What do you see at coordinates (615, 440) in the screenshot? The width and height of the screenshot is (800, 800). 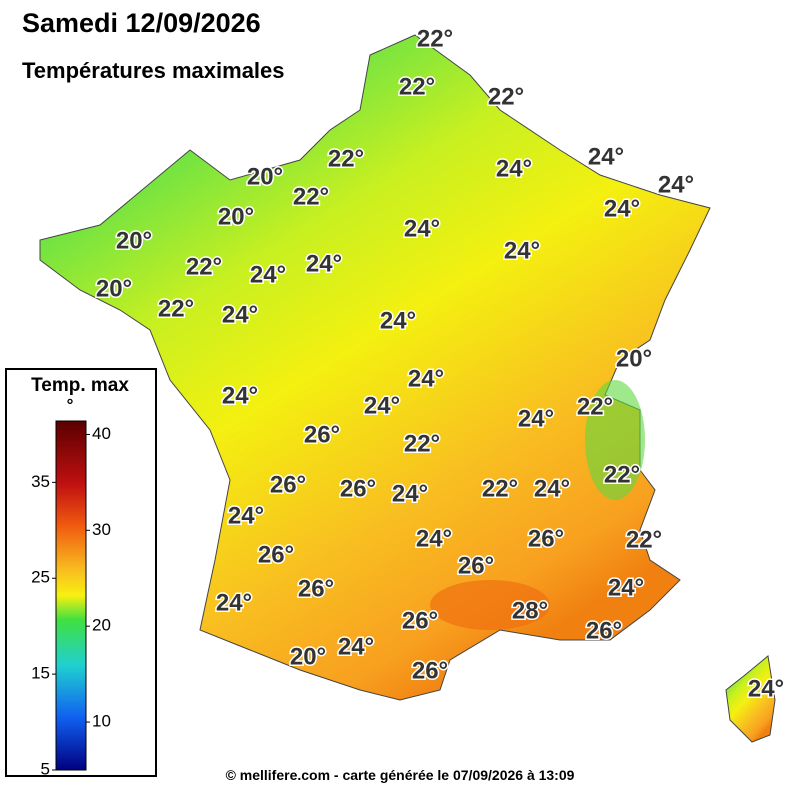 I see `cool-zone` at bounding box center [615, 440].